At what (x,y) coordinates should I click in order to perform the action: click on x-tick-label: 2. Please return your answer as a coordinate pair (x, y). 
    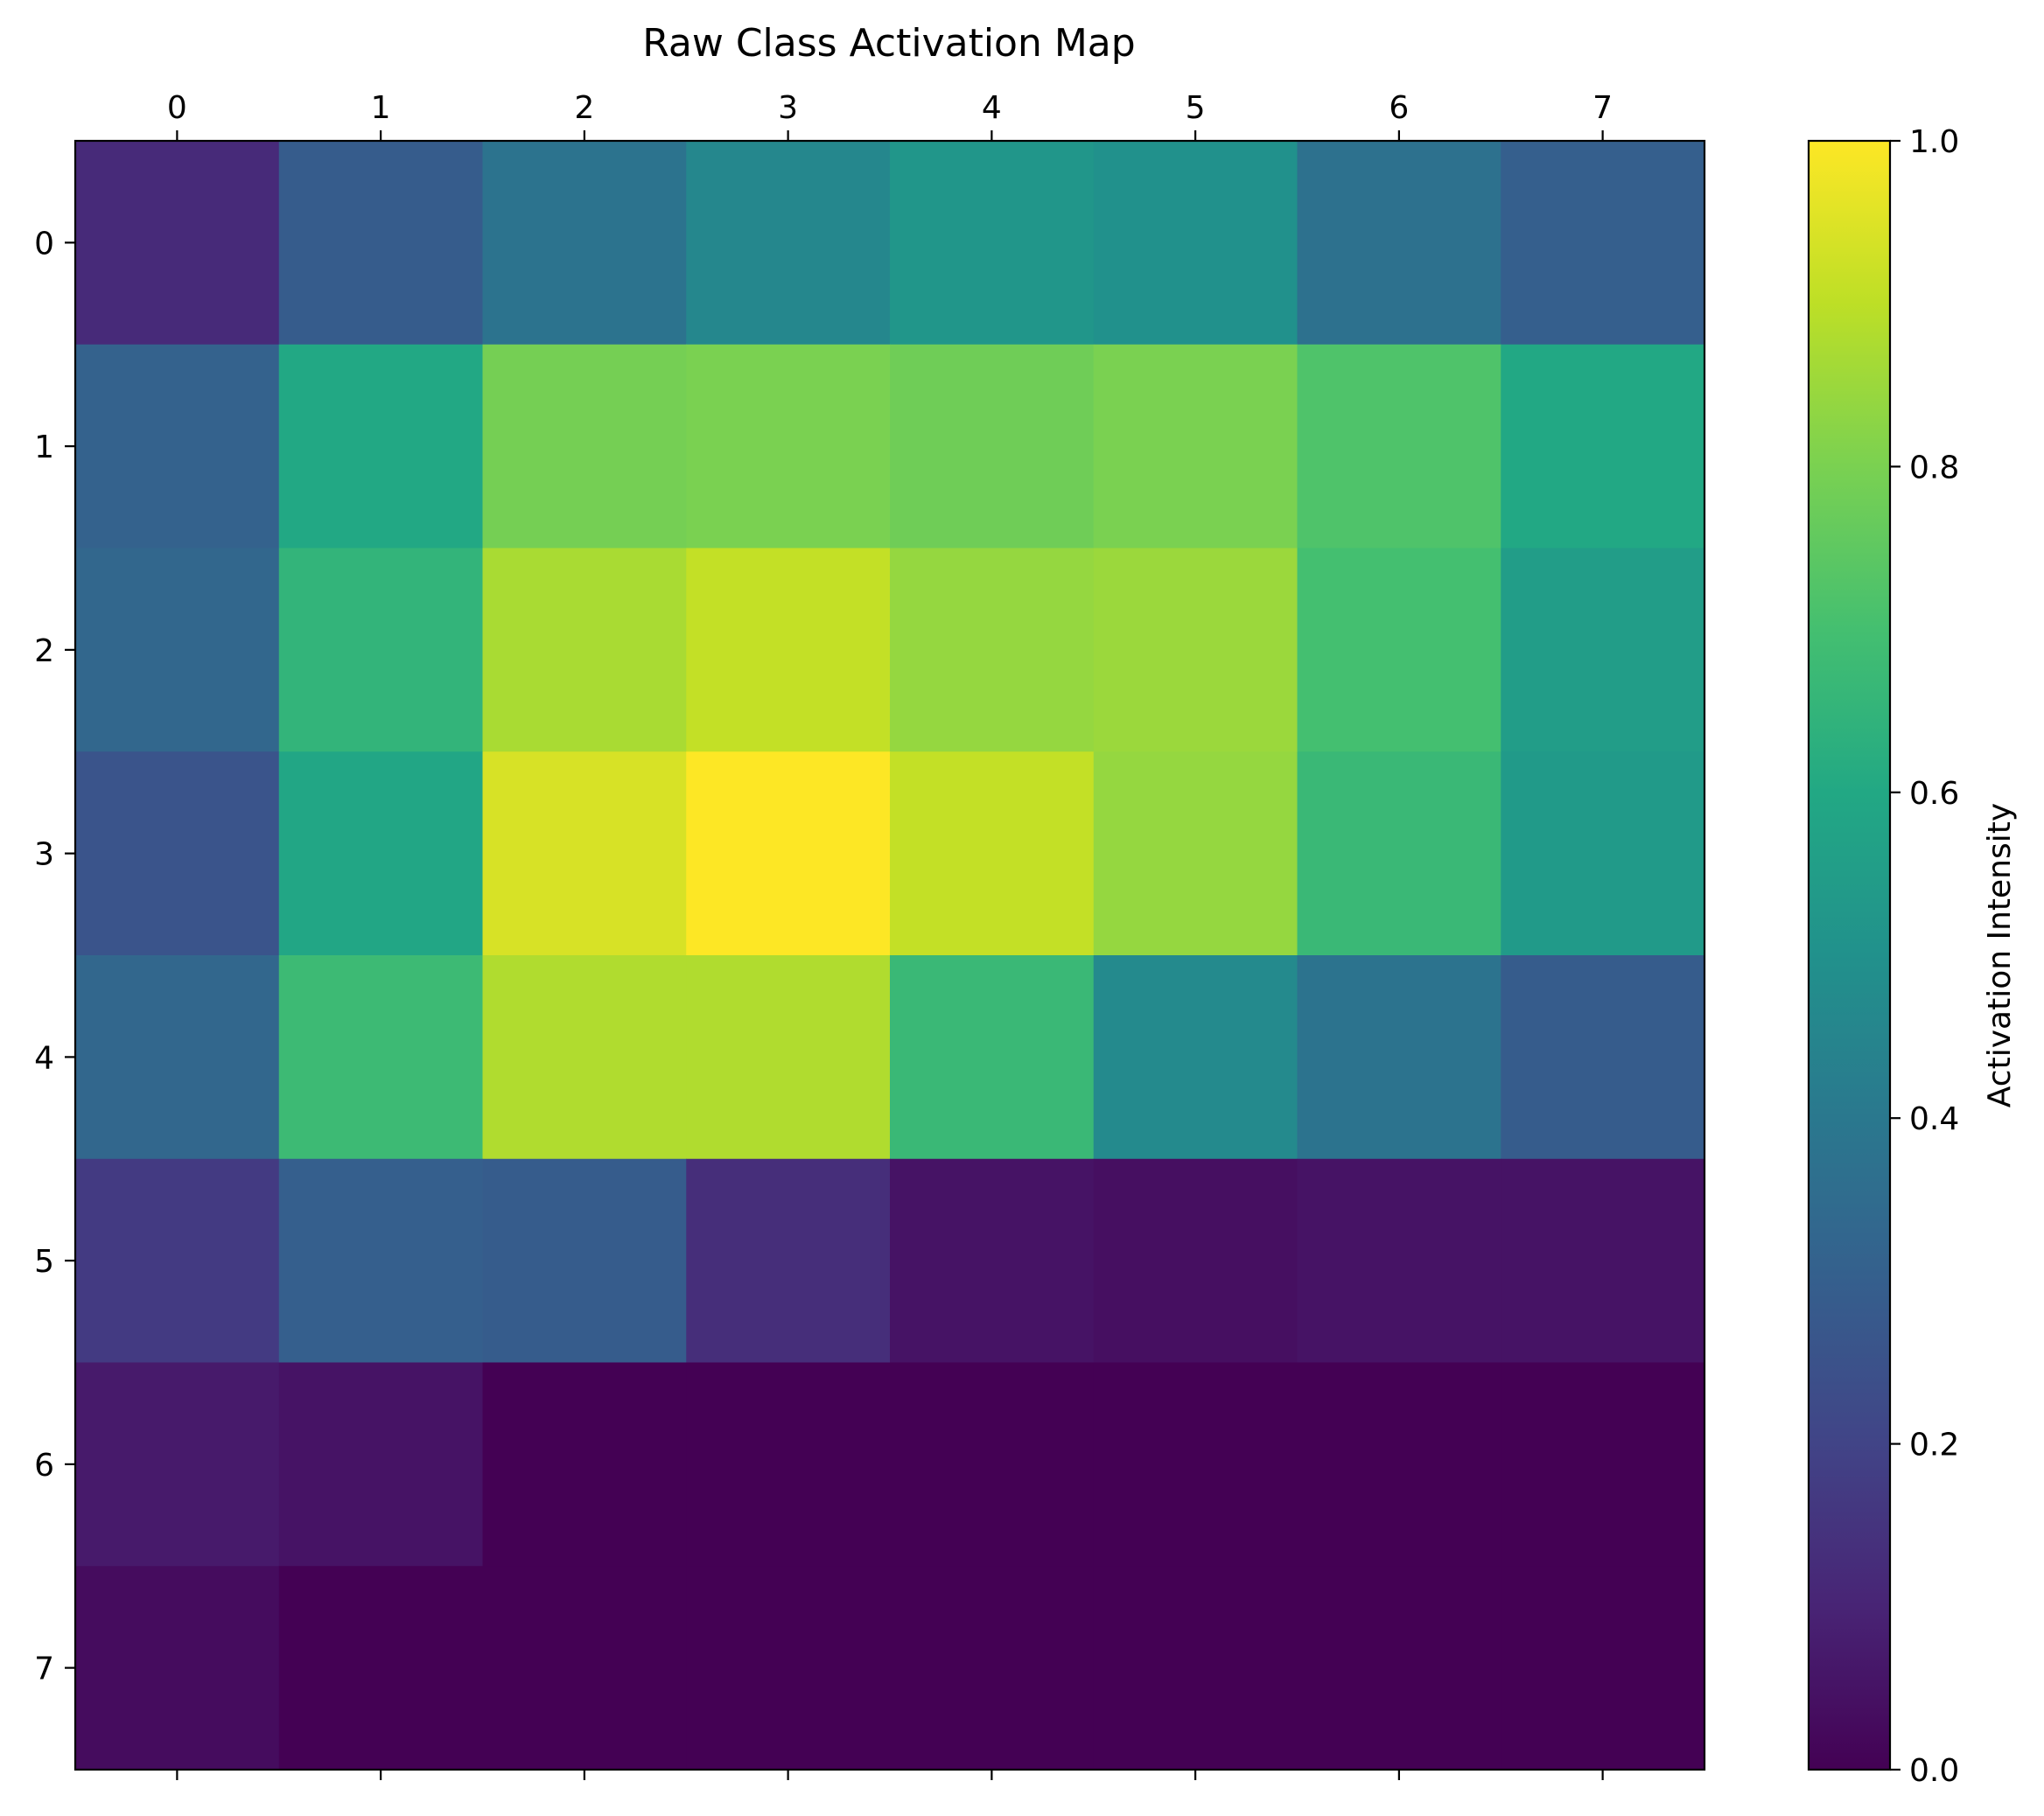
    Looking at the image, I should click on (584, 108).